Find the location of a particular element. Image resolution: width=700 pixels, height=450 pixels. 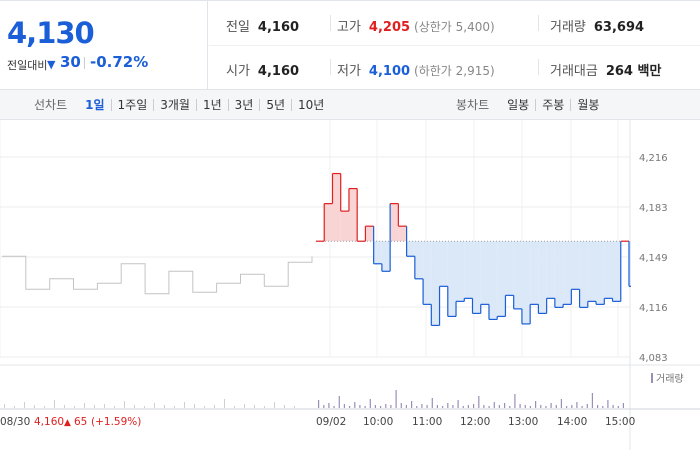

x-tick-label: 13:00 is located at coordinates (523, 422).